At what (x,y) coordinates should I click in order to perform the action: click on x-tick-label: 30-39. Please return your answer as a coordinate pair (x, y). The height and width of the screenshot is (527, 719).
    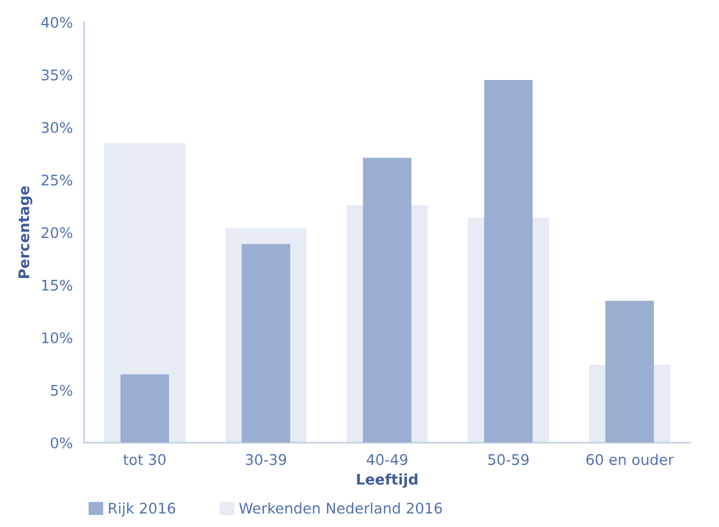
    Looking at the image, I should click on (266, 460).